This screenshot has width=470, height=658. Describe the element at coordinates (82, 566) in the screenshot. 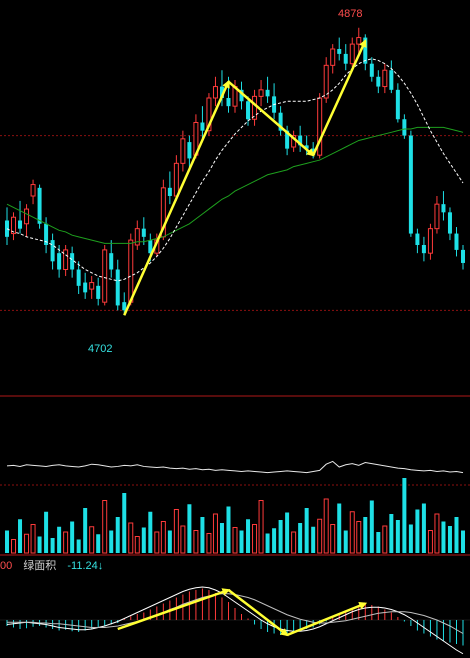

I see `macd-value-number: -11.24` at that location.